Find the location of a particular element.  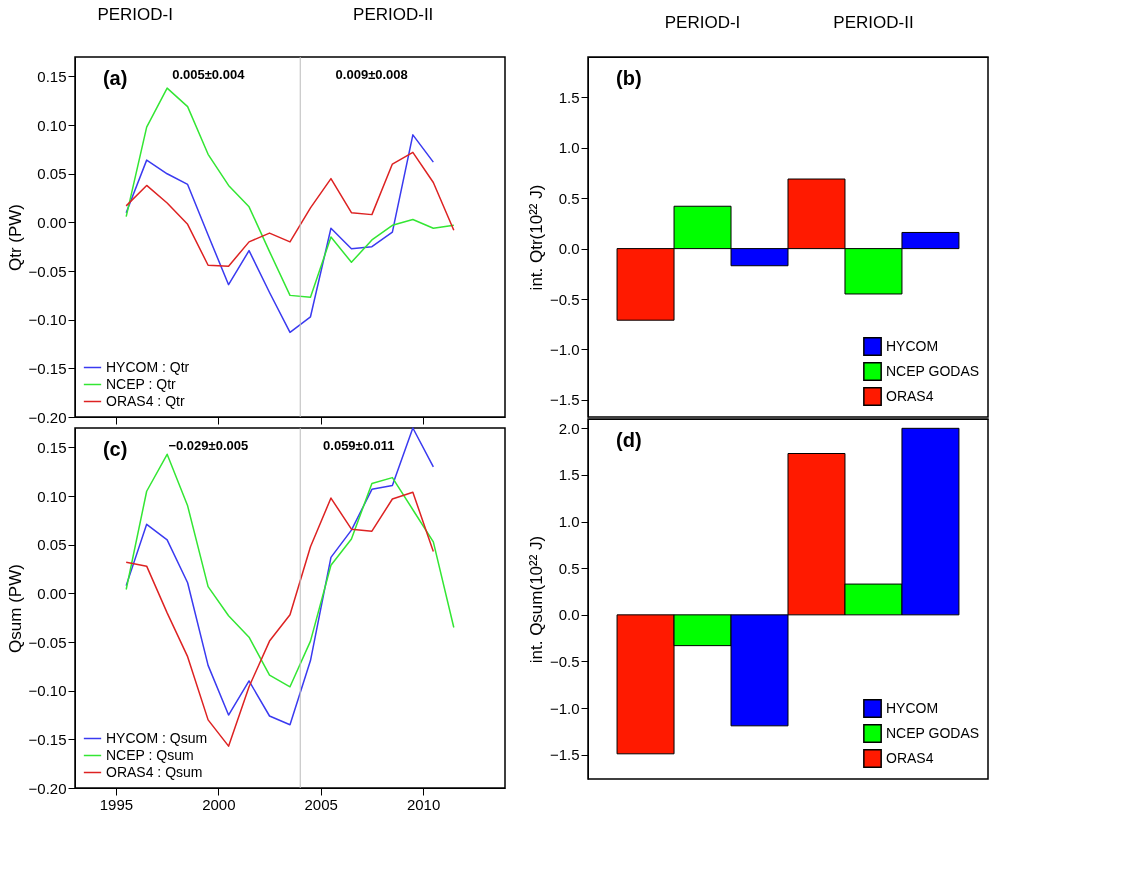

annotation: (c) is located at coordinates (115, 449).